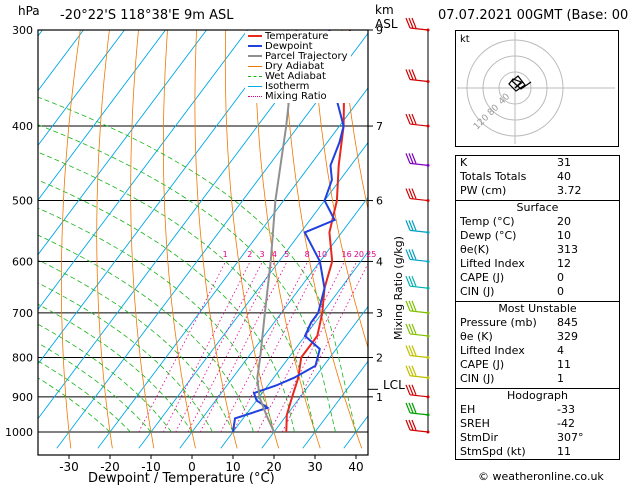 This screenshot has width=629, height=486. What do you see at coordinates (512, 277) in the screenshot?
I see `surface-row: CAPE (J) 0` at bounding box center [512, 277].